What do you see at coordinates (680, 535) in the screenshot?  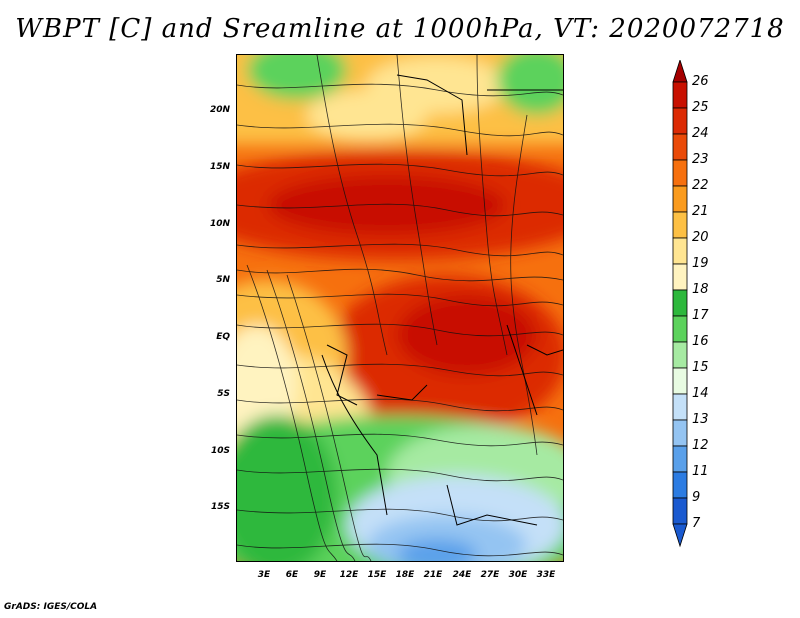 I see `colorbar-bottom-arrow` at bounding box center [680, 535].